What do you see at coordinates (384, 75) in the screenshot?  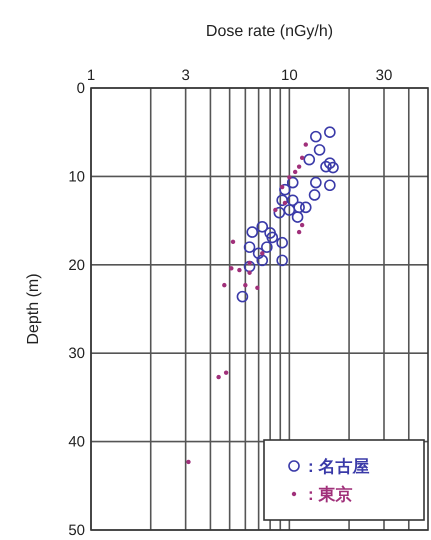 I see `x-tick-label: 30` at bounding box center [384, 75].